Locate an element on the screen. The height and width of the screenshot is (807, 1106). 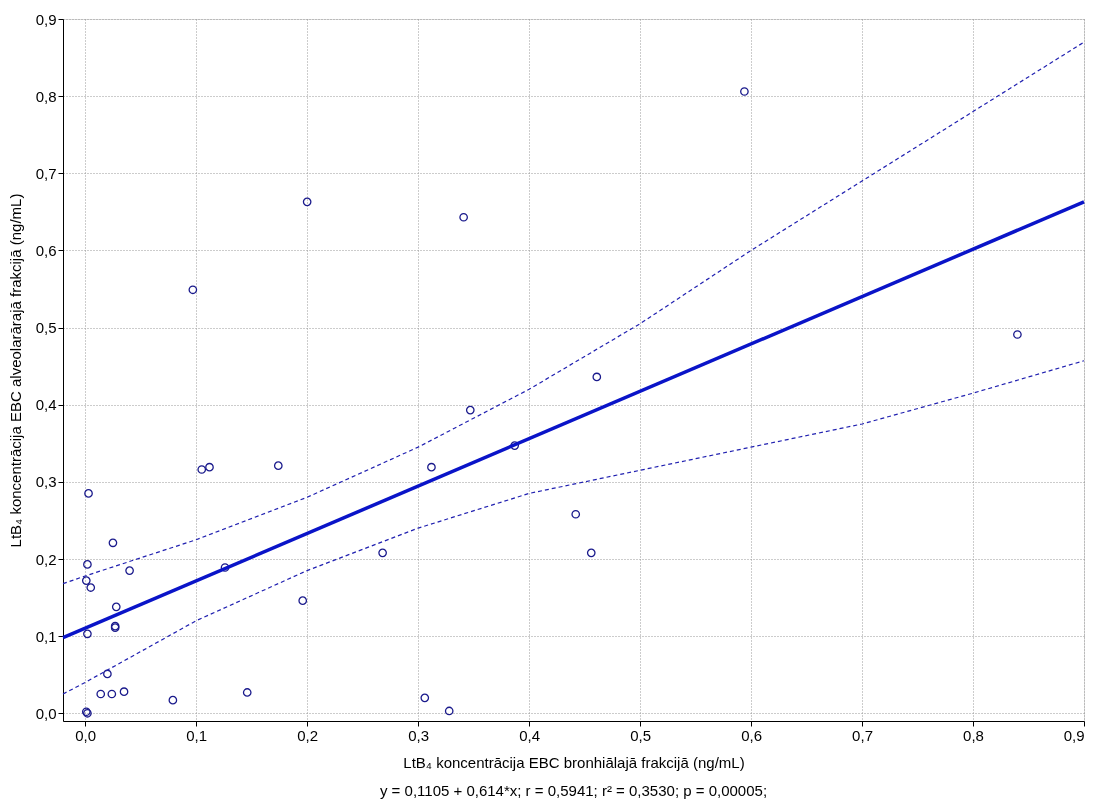
x-tick-label: 0,5 is located at coordinates (641, 735).